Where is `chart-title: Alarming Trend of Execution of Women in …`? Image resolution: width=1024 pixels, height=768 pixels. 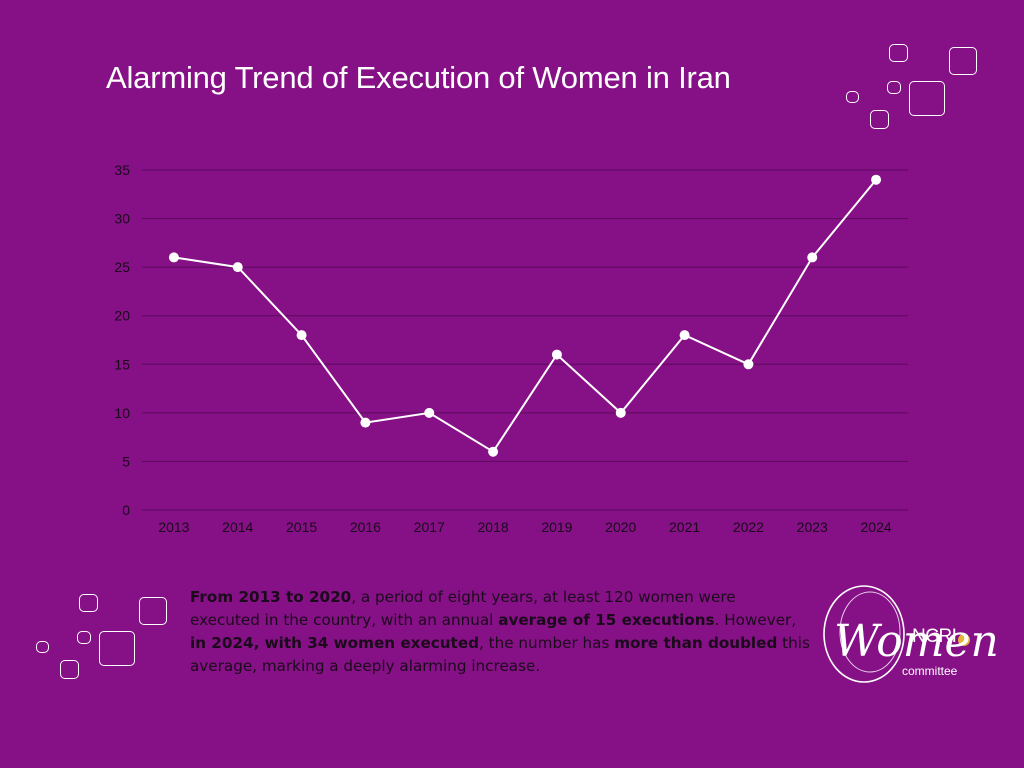 chart-title: Alarming Trend of Execution of Women in … is located at coordinates (418, 77).